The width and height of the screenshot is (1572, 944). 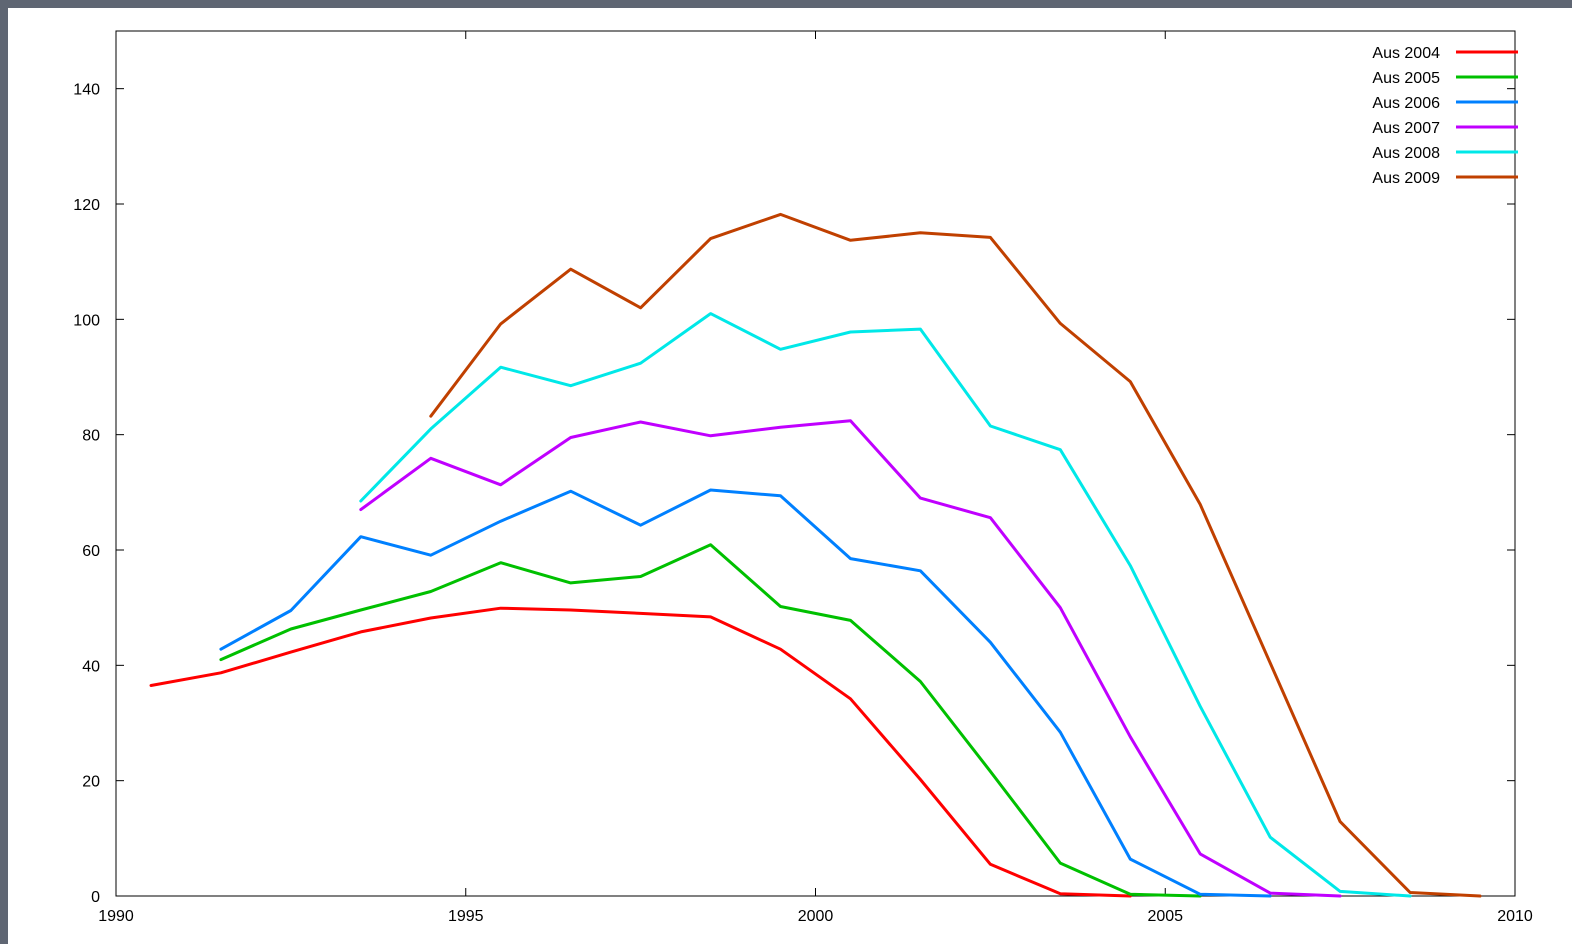 What do you see at coordinates (1406, 153) in the screenshot?
I see `legend-label: Aus 2008` at bounding box center [1406, 153].